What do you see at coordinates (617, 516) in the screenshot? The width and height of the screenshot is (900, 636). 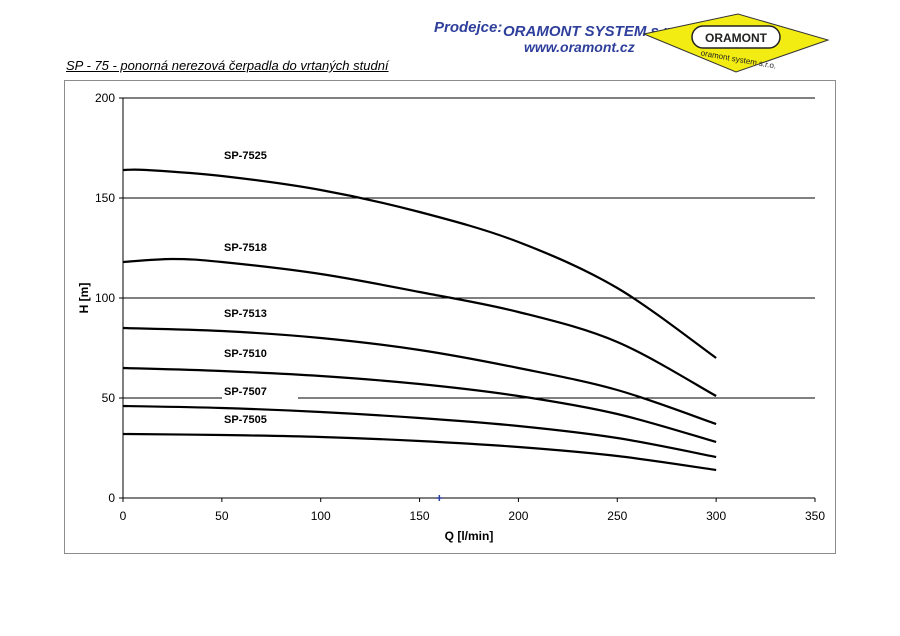 I see `x-tick-label: 250` at bounding box center [617, 516].